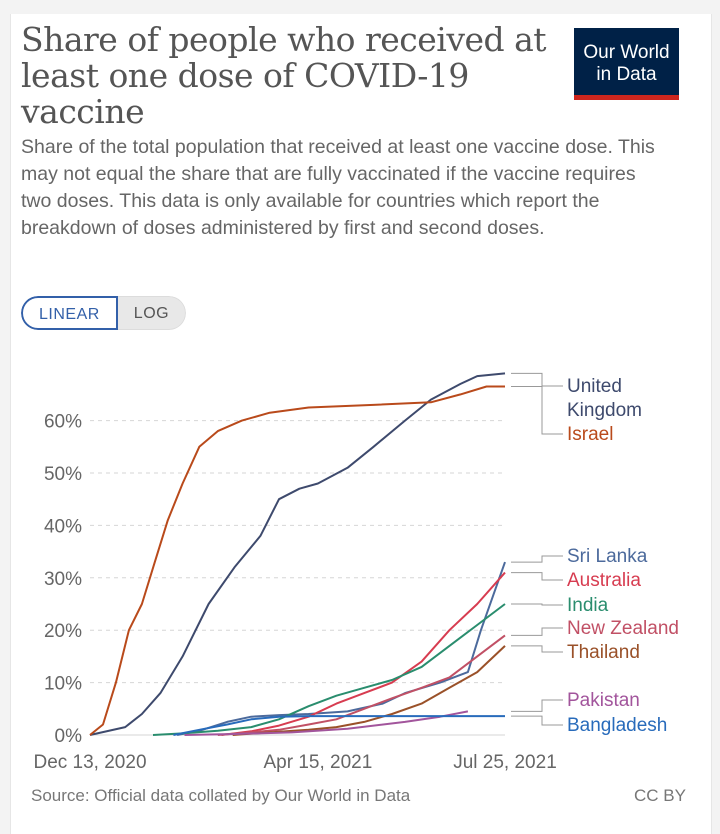  I want to click on y-tick-label: 30%, so click(63, 579).